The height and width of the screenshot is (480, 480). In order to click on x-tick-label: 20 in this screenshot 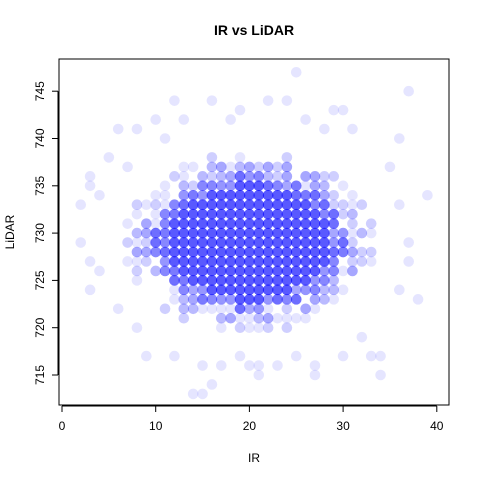, I will do `click(250, 426)`.